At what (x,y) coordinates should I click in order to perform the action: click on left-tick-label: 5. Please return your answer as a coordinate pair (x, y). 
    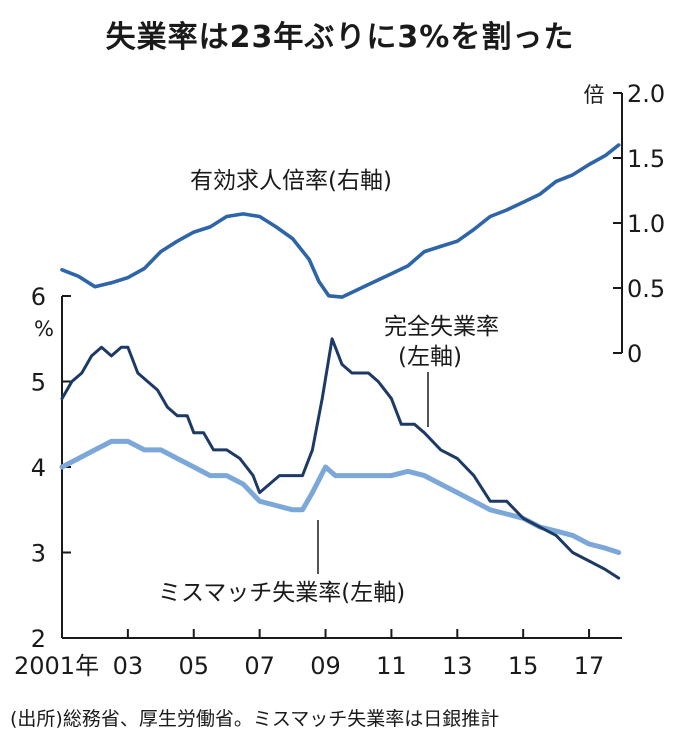
    Looking at the image, I should click on (38, 383).